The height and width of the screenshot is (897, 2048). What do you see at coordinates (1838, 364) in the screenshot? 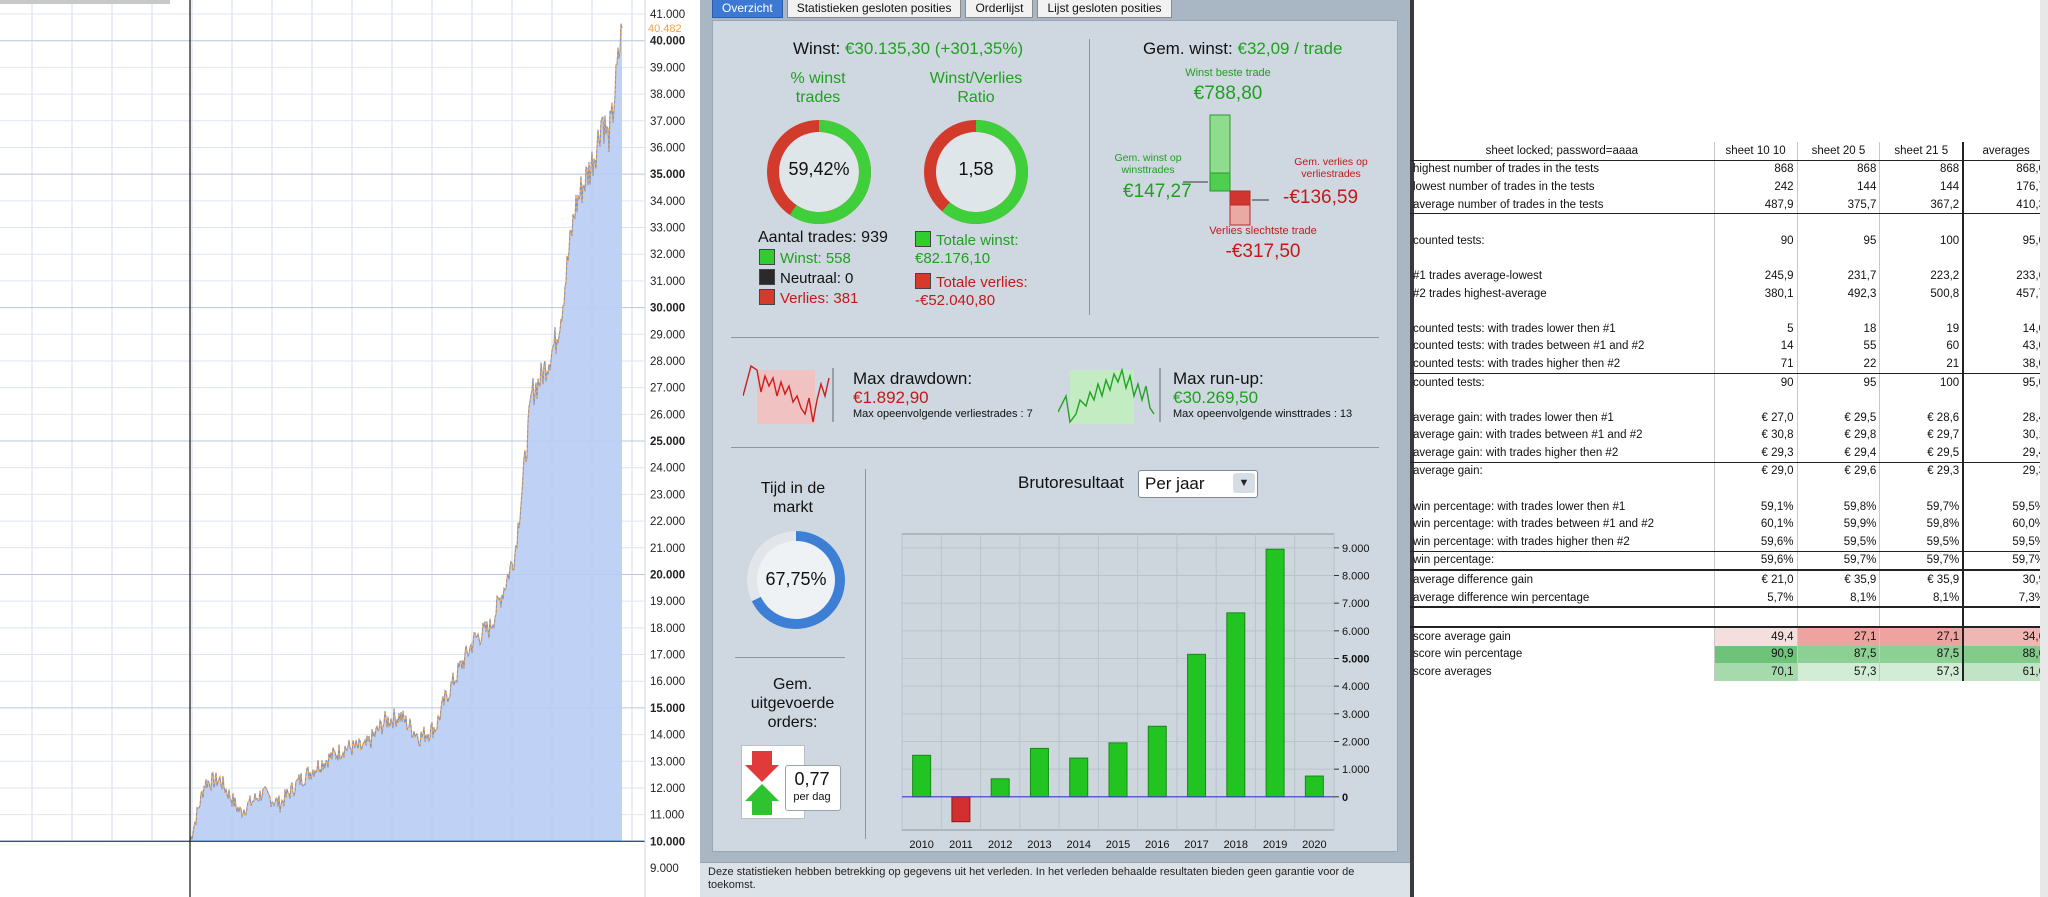
I see `value-cell: 22` at bounding box center [1838, 364].